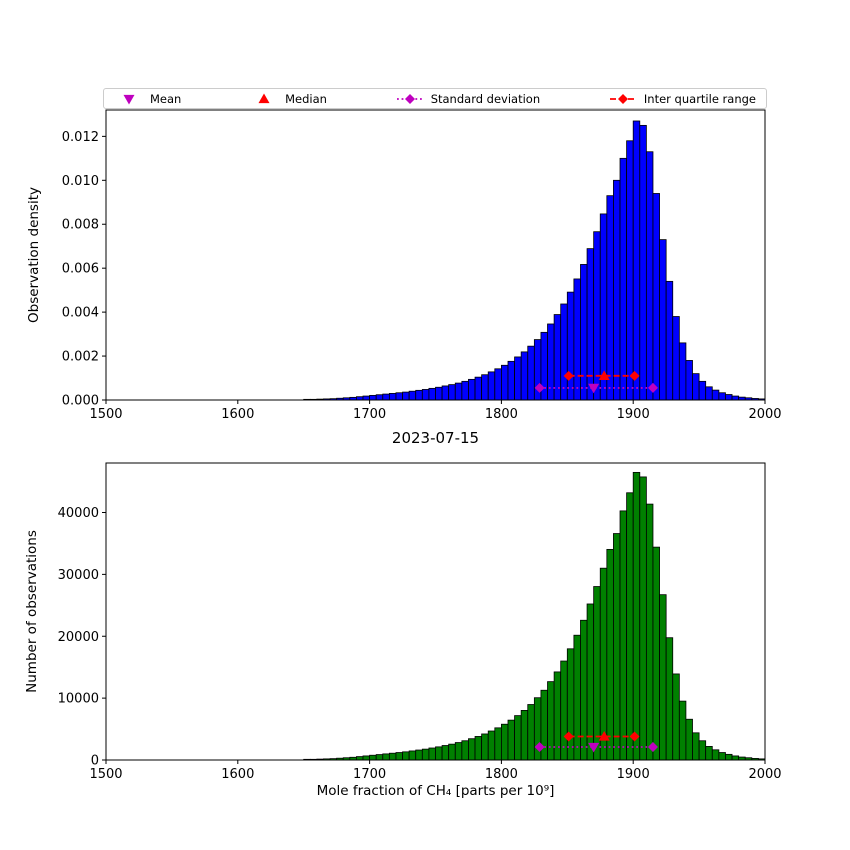 The image size is (850, 850). What do you see at coordinates (78, 575) in the screenshot?
I see `y-tick-label: 30000` at bounding box center [78, 575].